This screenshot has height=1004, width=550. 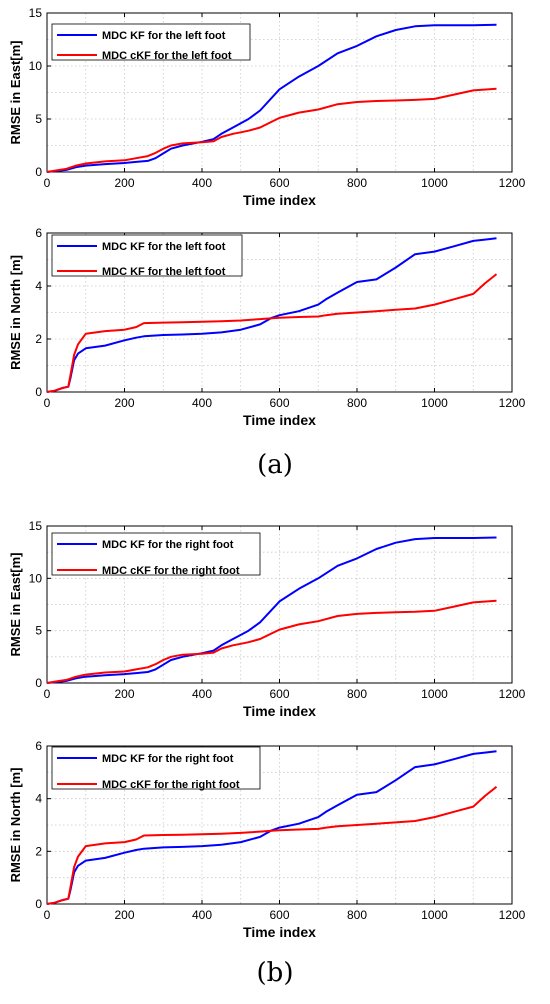 I want to click on grid, so click(x=279, y=312).